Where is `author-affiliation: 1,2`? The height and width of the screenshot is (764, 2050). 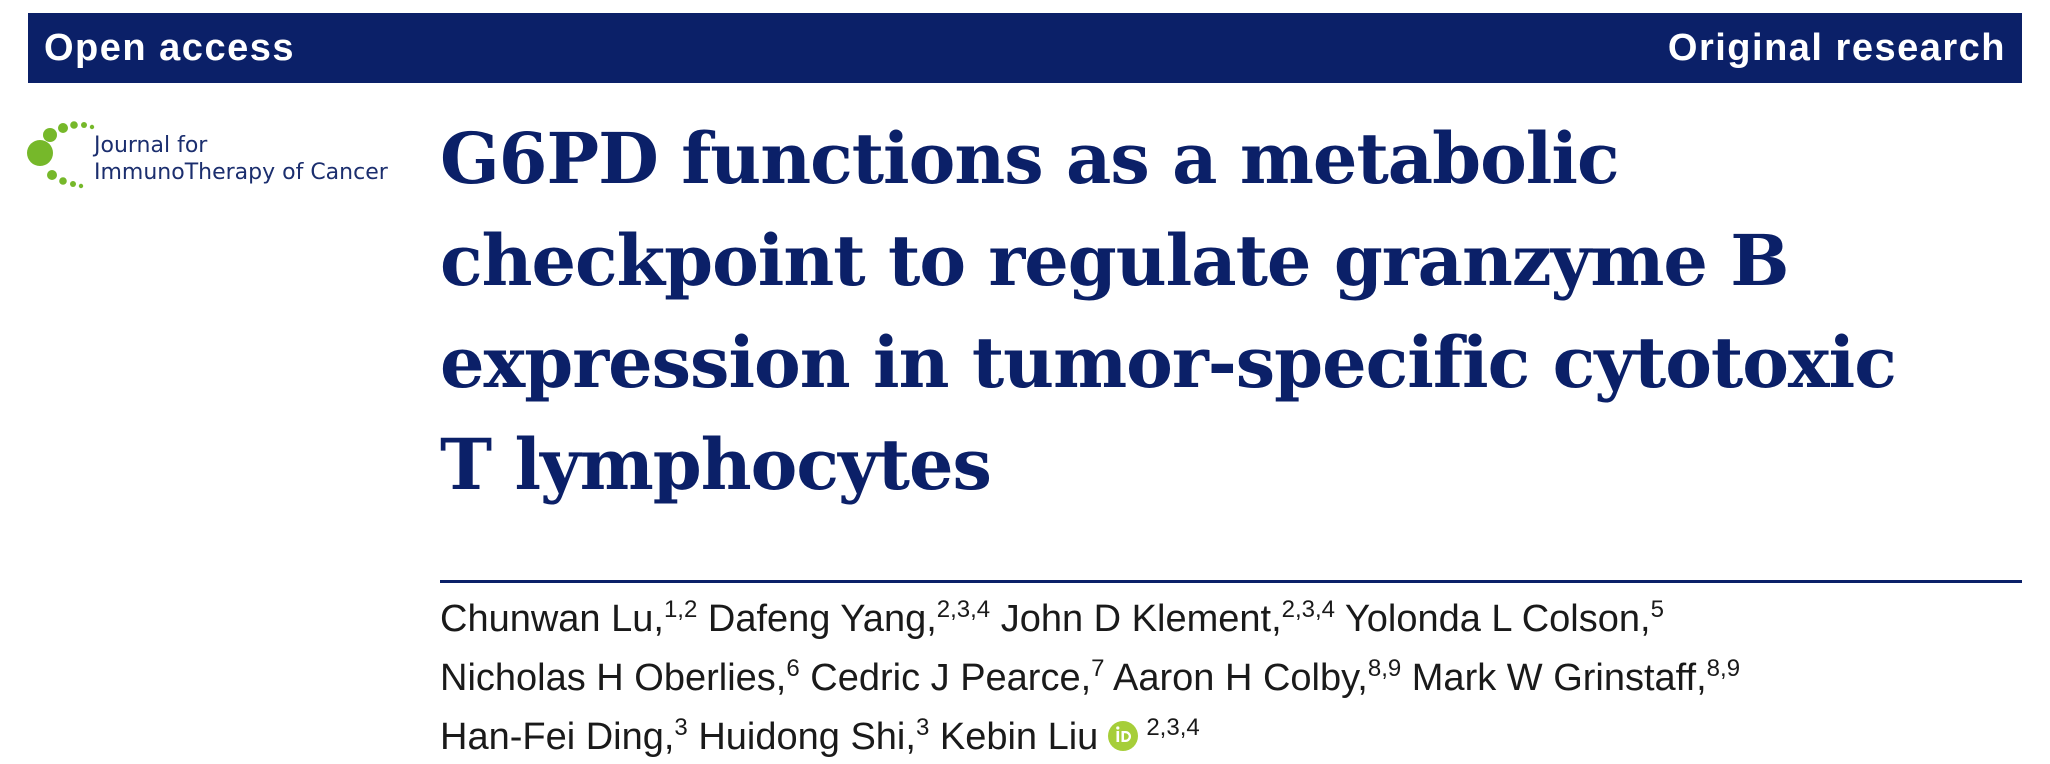 author-affiliation: 1,2 is located at coordinates (680, 609).